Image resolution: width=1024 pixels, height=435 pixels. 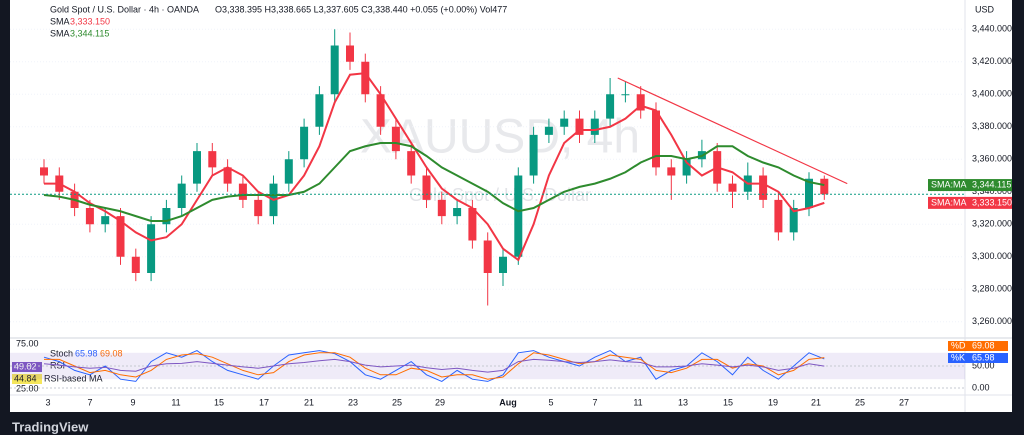 I want to click on x-tick-label: 19, so click(x=773, y=402).